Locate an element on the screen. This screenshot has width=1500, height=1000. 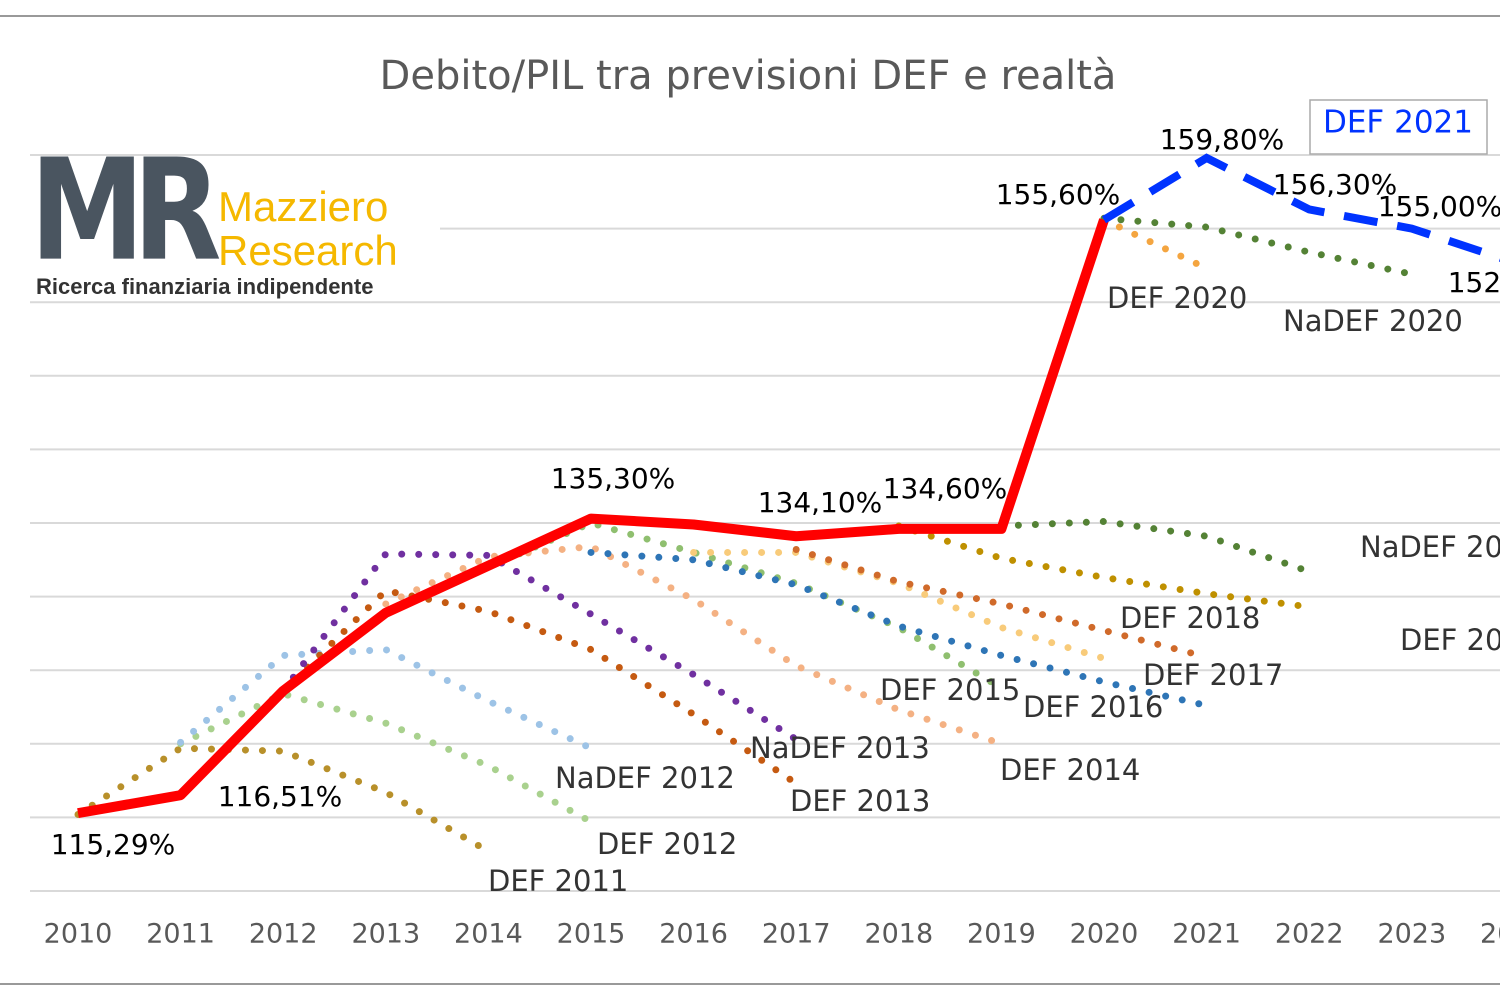
logo-tagline: Ricerca finanziaria indipendente is located at coordinates (204, 286).